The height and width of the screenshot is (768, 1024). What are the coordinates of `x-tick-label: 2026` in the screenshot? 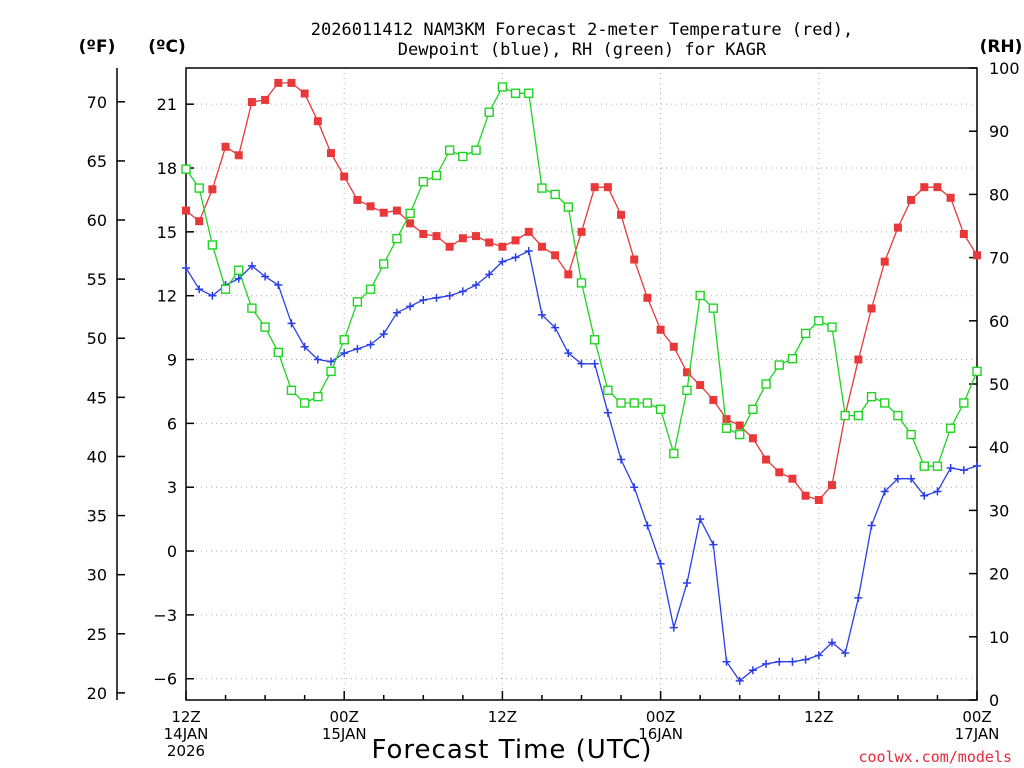 It's located at (186, 751).